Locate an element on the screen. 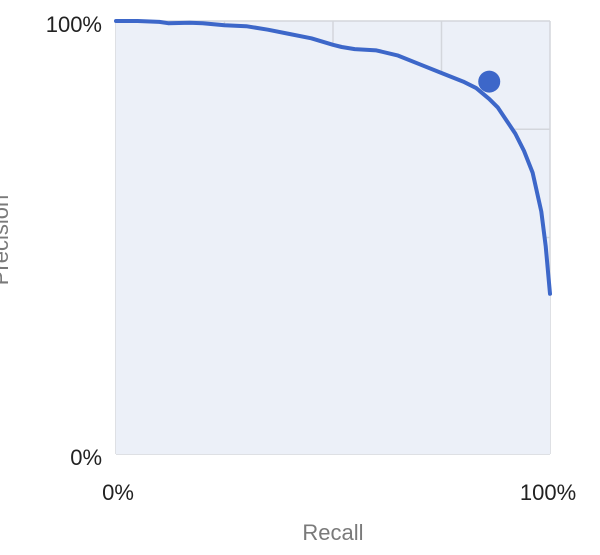  x-axis-title: Recall is located at coordinates (332, 532).